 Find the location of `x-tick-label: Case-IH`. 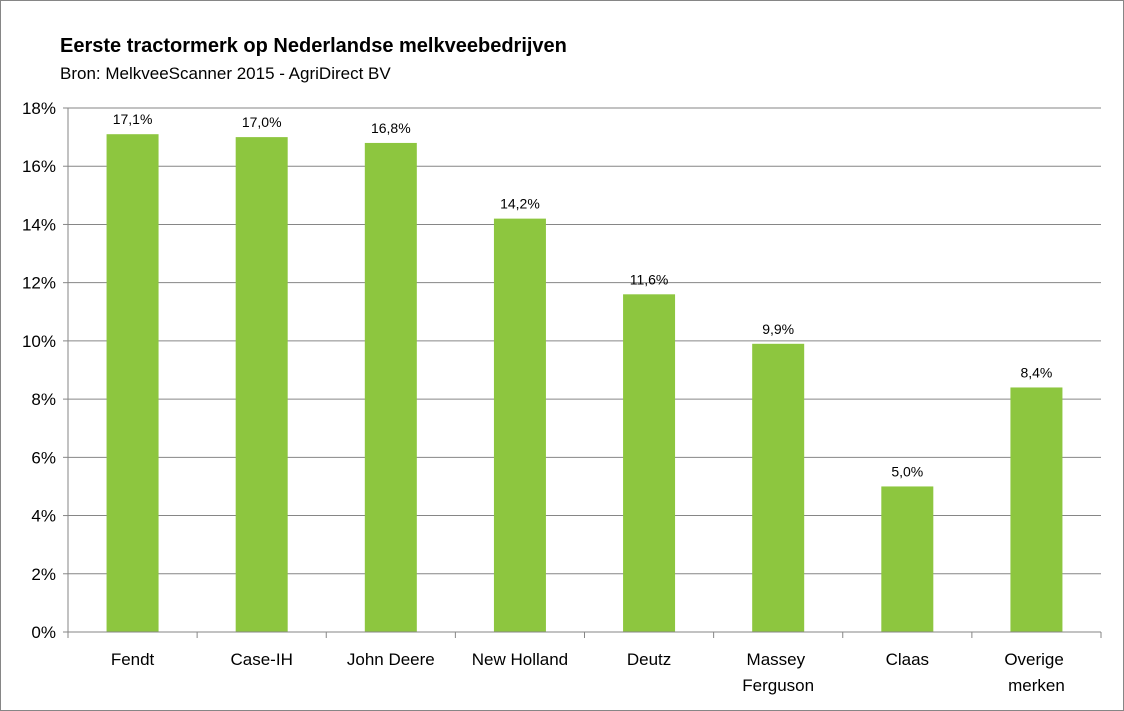

x-tick-label: Case-IH is located at coordinates (262, 659).